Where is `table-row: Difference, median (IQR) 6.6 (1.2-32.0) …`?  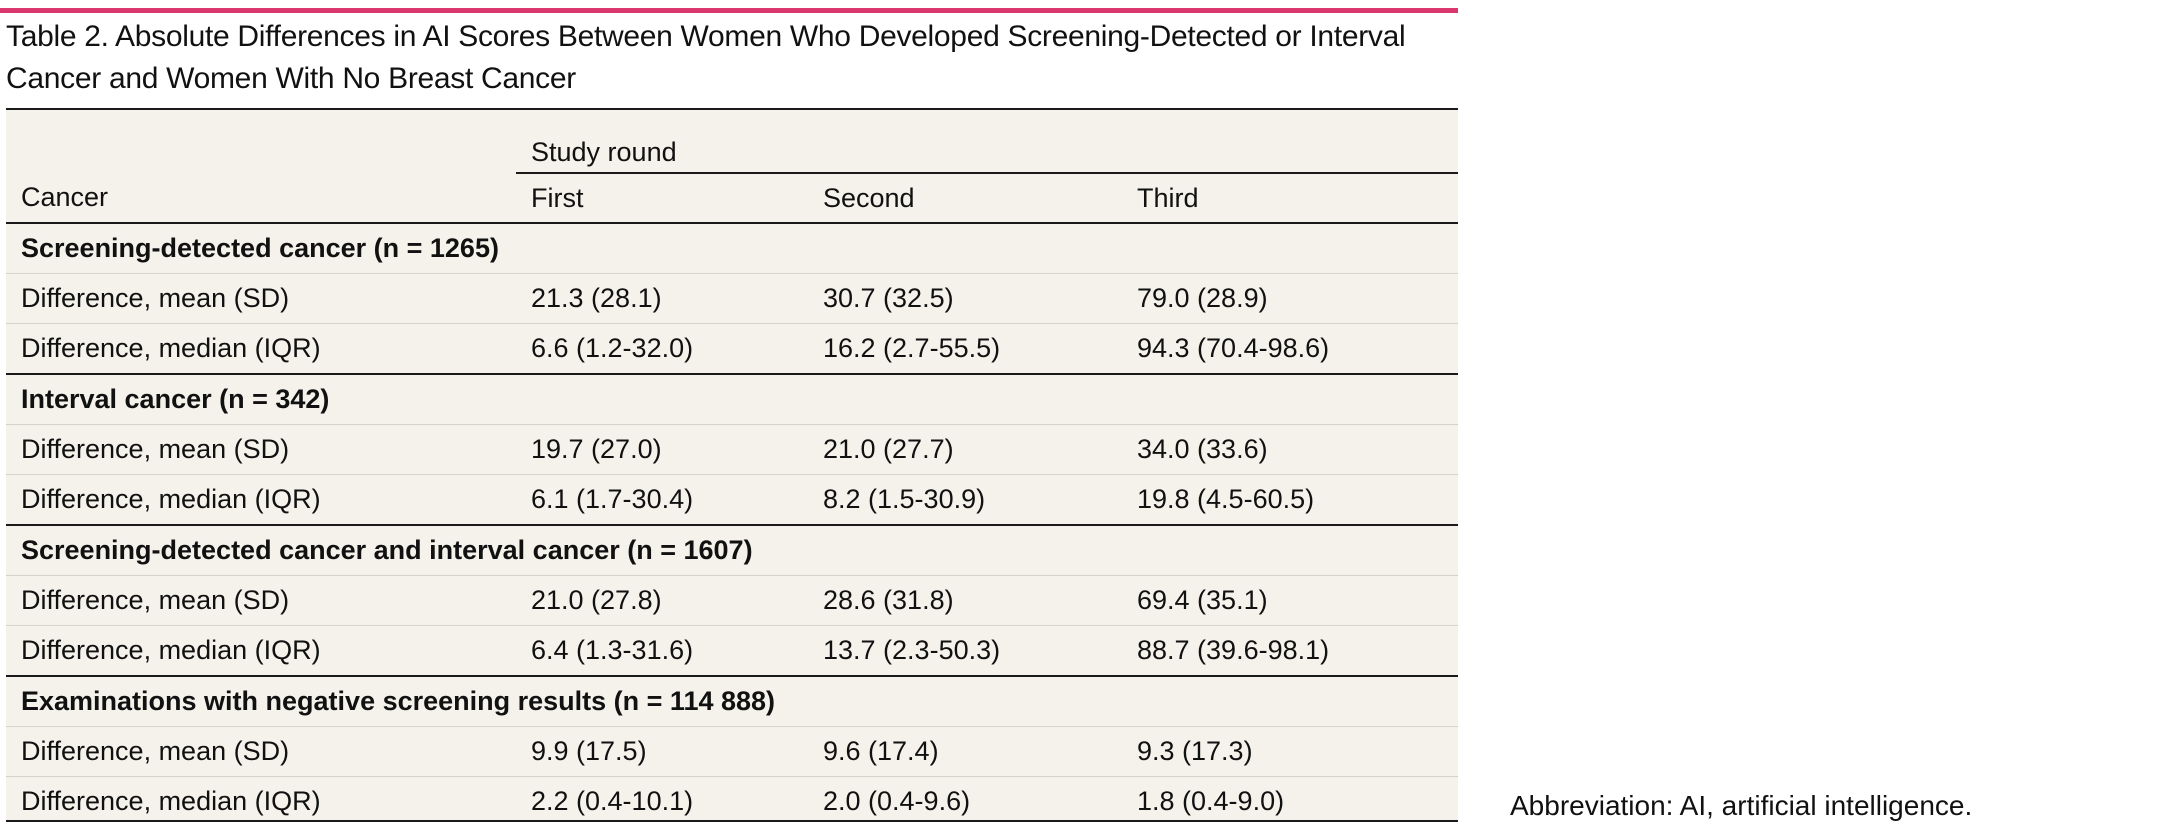
table-row: Difference, median (IQR) 6.6 (1.2-32.0) … is located at coordinates (732, 349).